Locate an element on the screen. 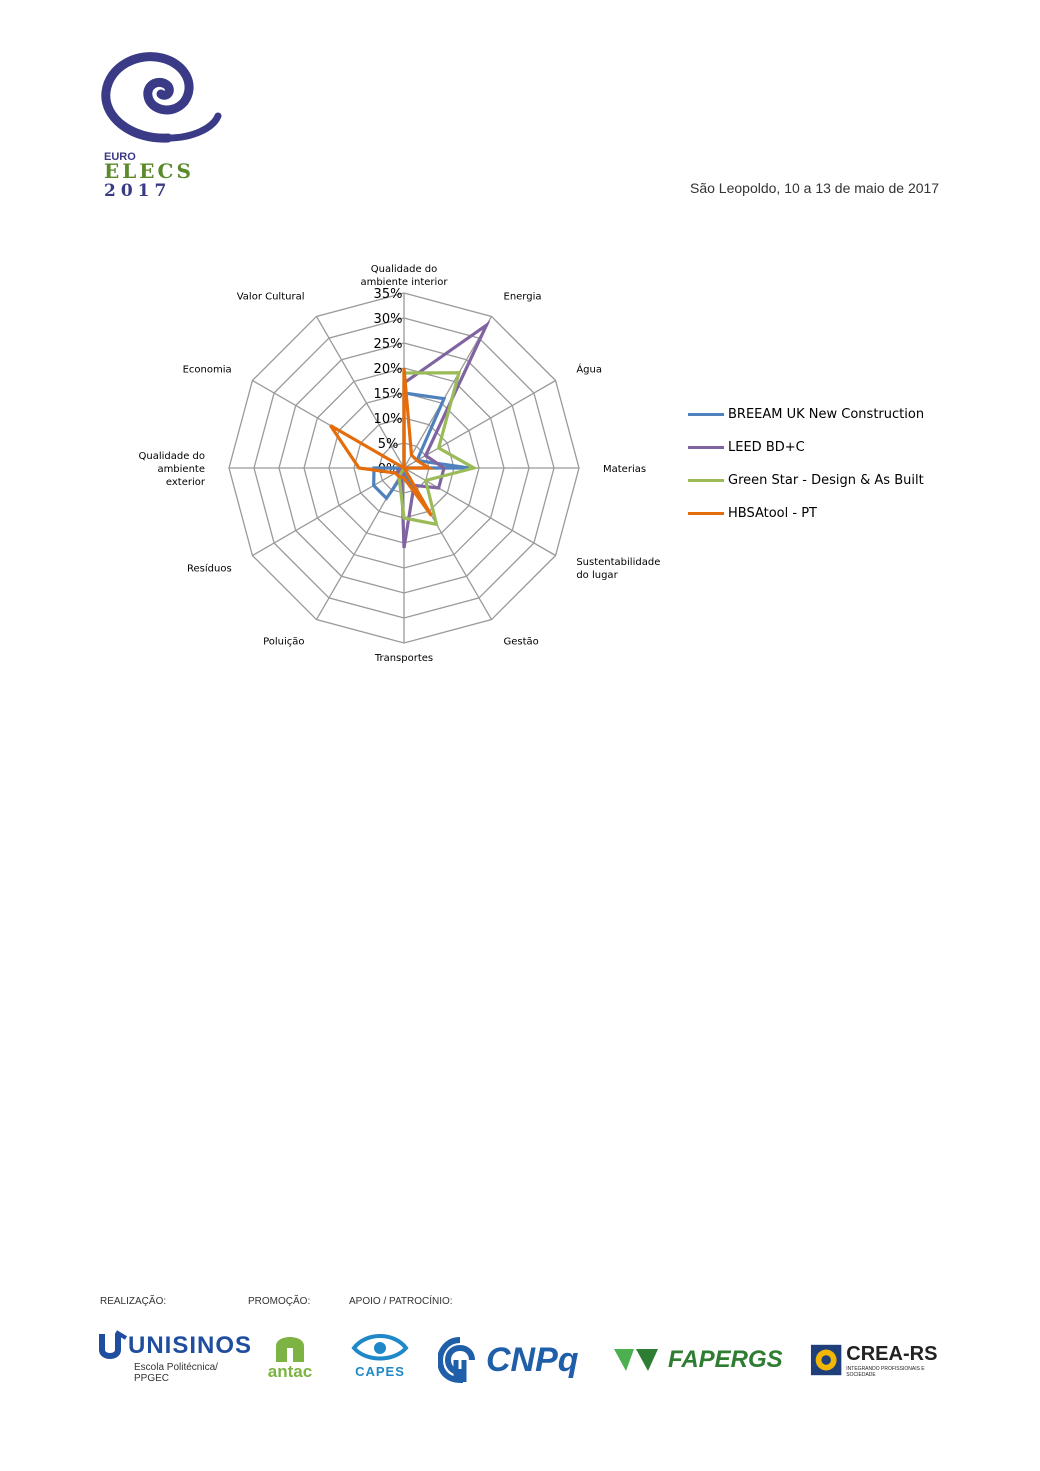 The image size is (1040, 1471). euro-elecs-logo: EURO ELECS 2017 is located at coordinates (163, 125).